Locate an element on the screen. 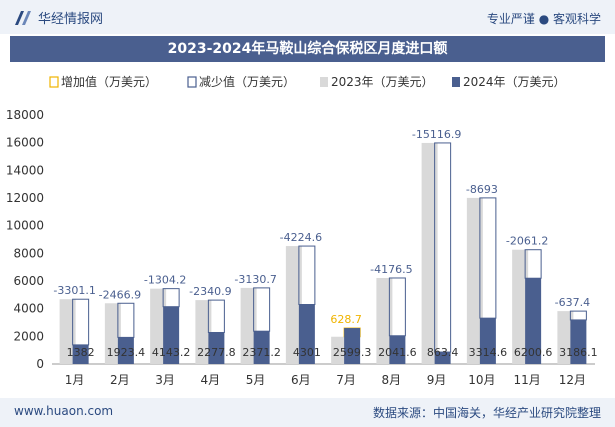 The height and width of the screenshot is (427, 615). value-label-2024: 863.4 is located at coordinates (443, 352).